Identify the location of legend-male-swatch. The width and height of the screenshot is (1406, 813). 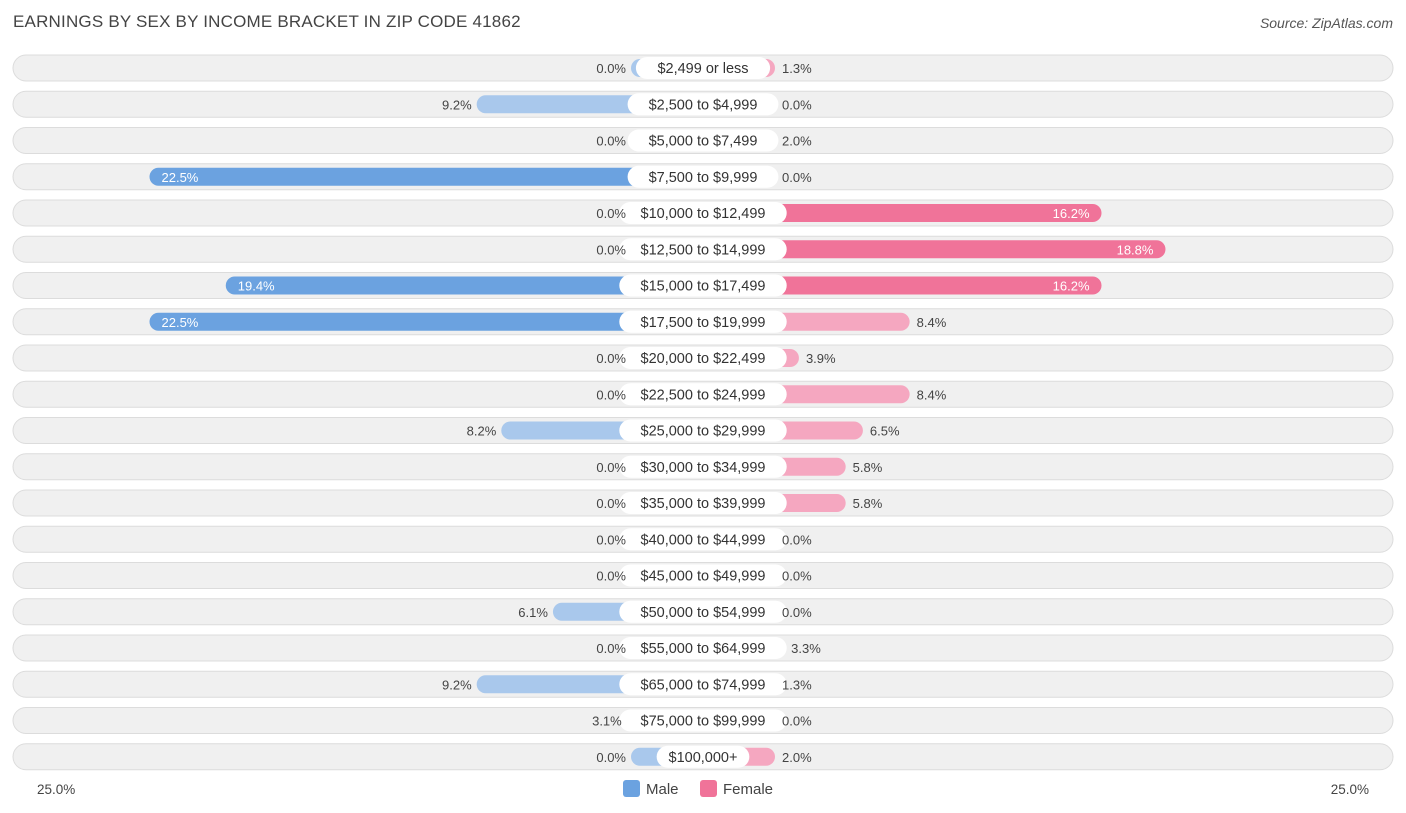
(631, 788).